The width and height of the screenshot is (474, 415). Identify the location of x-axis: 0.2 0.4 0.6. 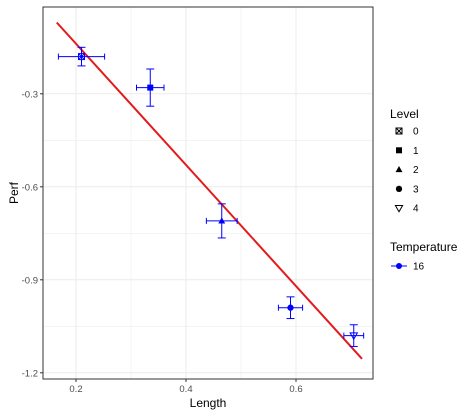
(186, 387).